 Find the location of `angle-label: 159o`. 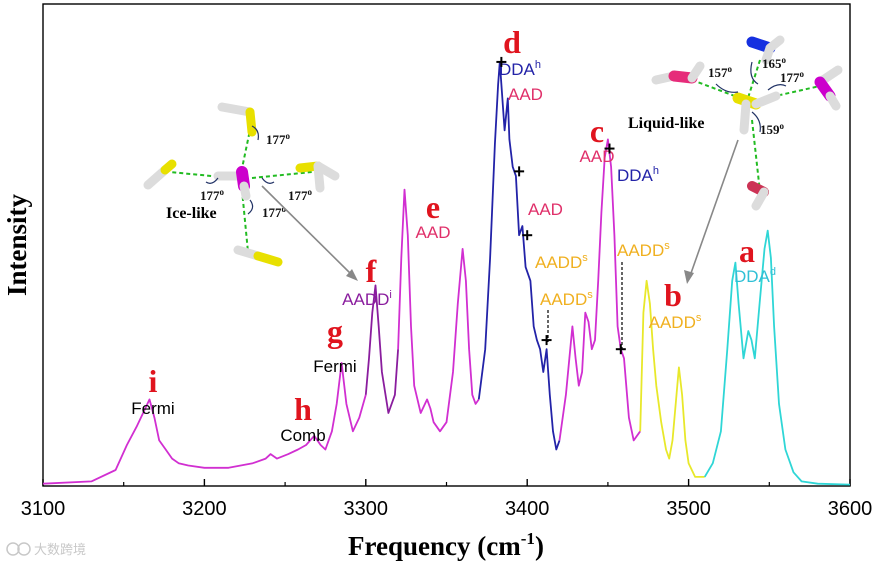

angle-label: 159o is located at coordinates (772, 129).